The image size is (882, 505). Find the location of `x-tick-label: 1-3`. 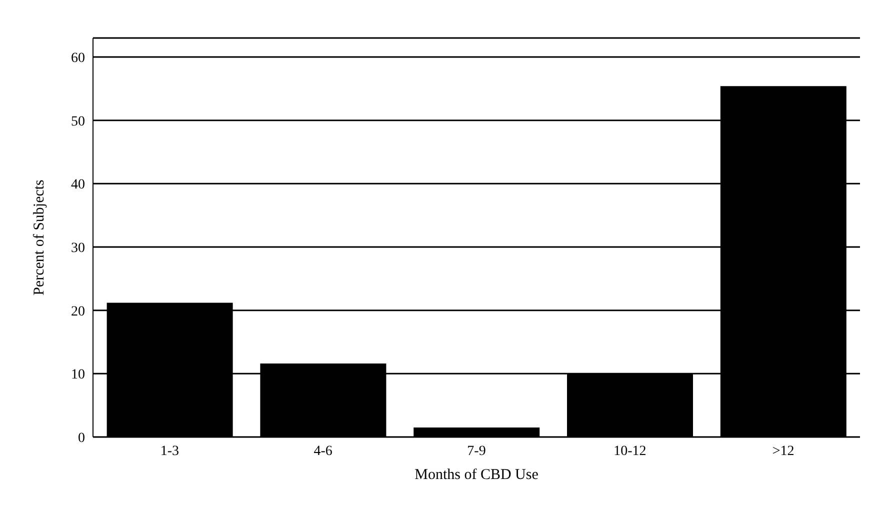

x-tick-label: 1-3 is located at coordinates (170, 451).